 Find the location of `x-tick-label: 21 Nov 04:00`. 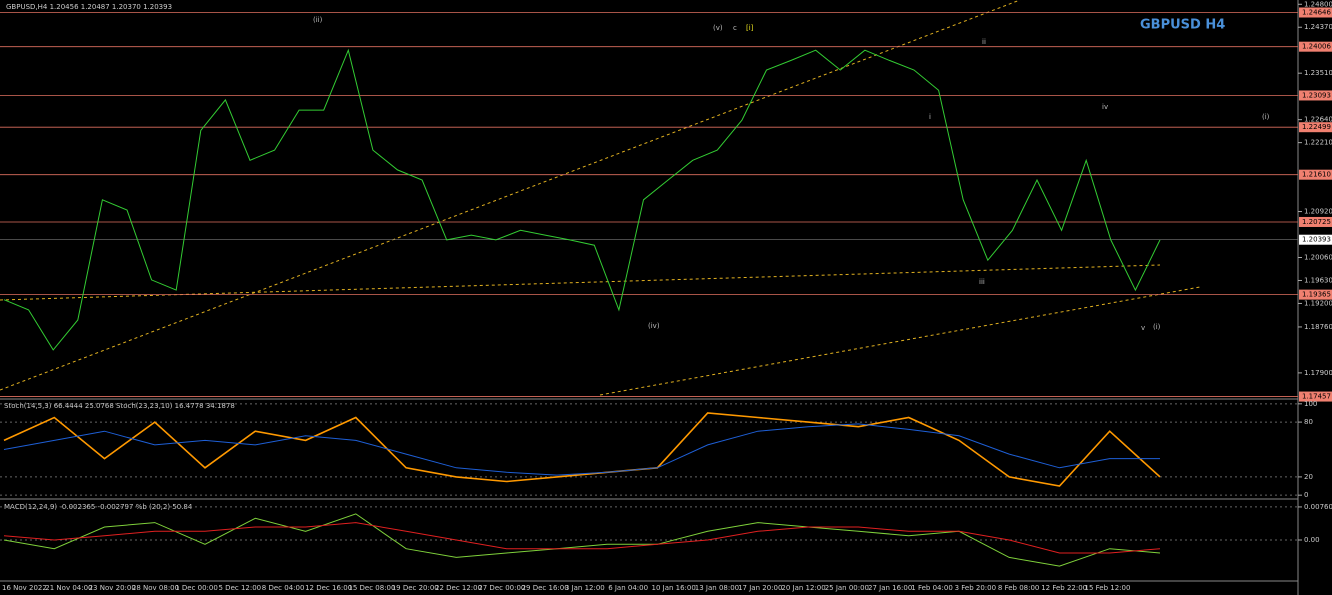

x-tick-label: 21 Nov 04:00 is located at coordinates (68, 588).